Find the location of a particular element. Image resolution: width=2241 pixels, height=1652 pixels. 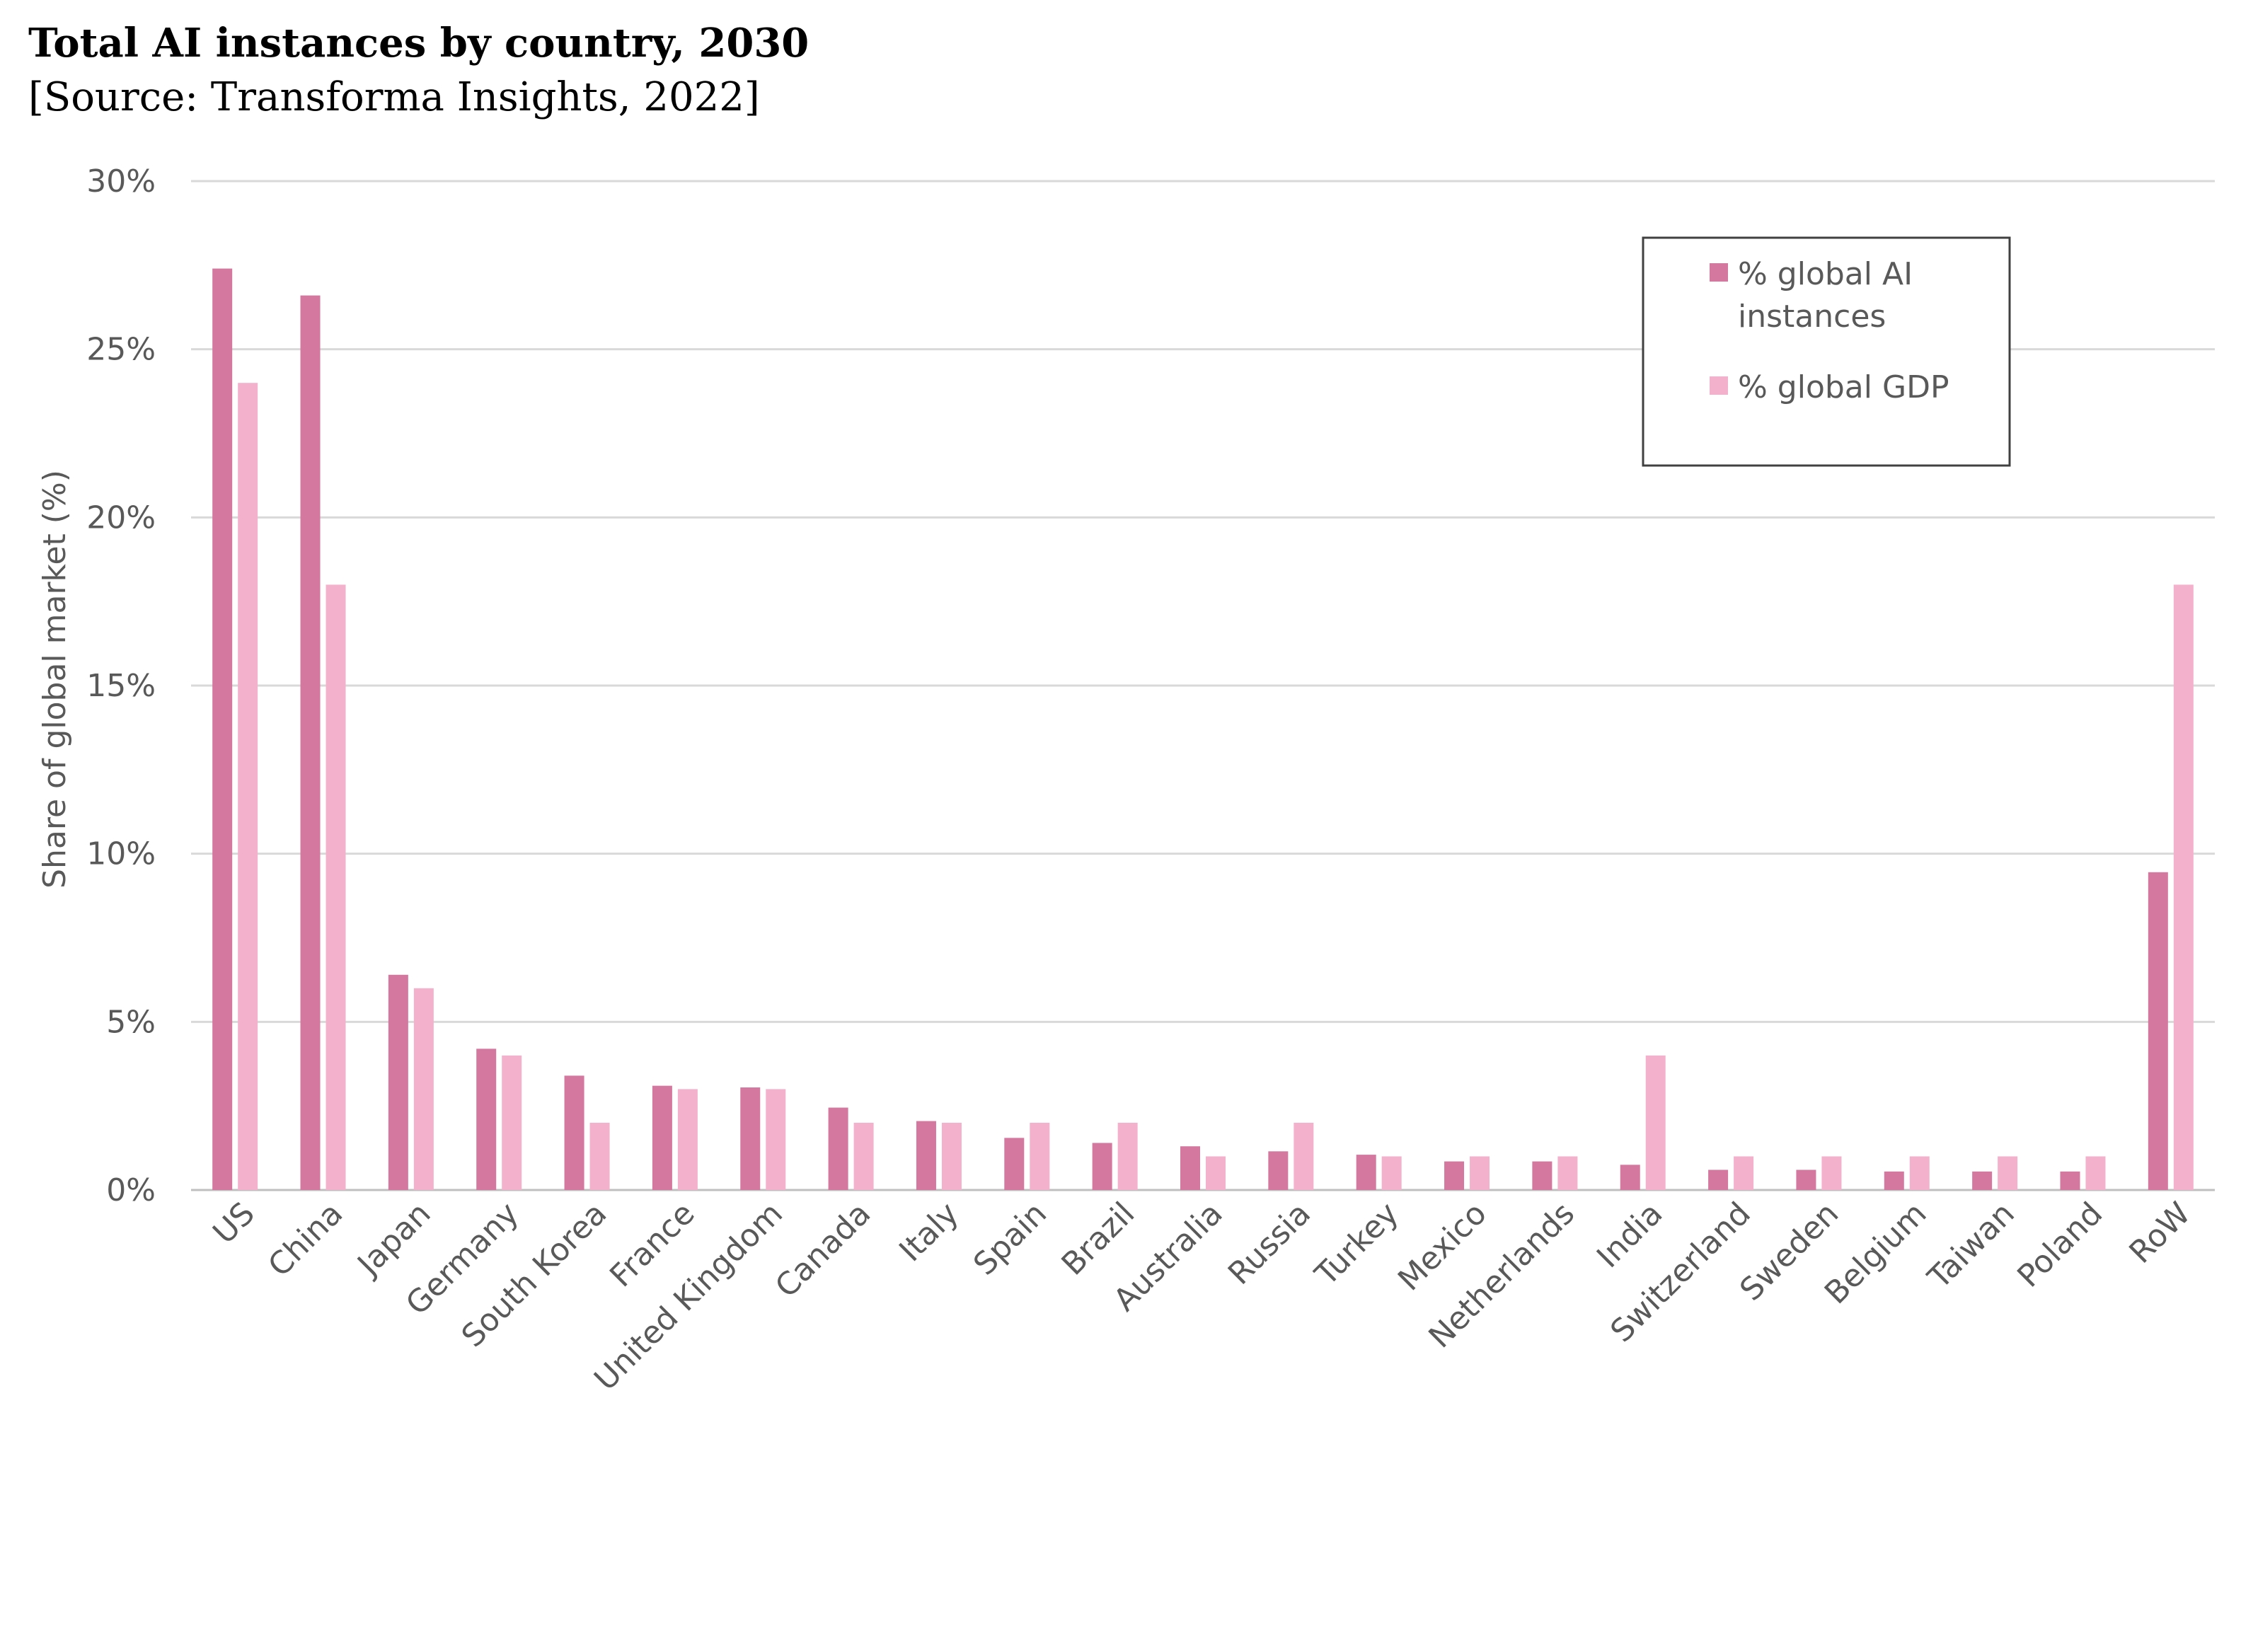

x-tick-label: RoW is located at coordinates (2160, 1233).